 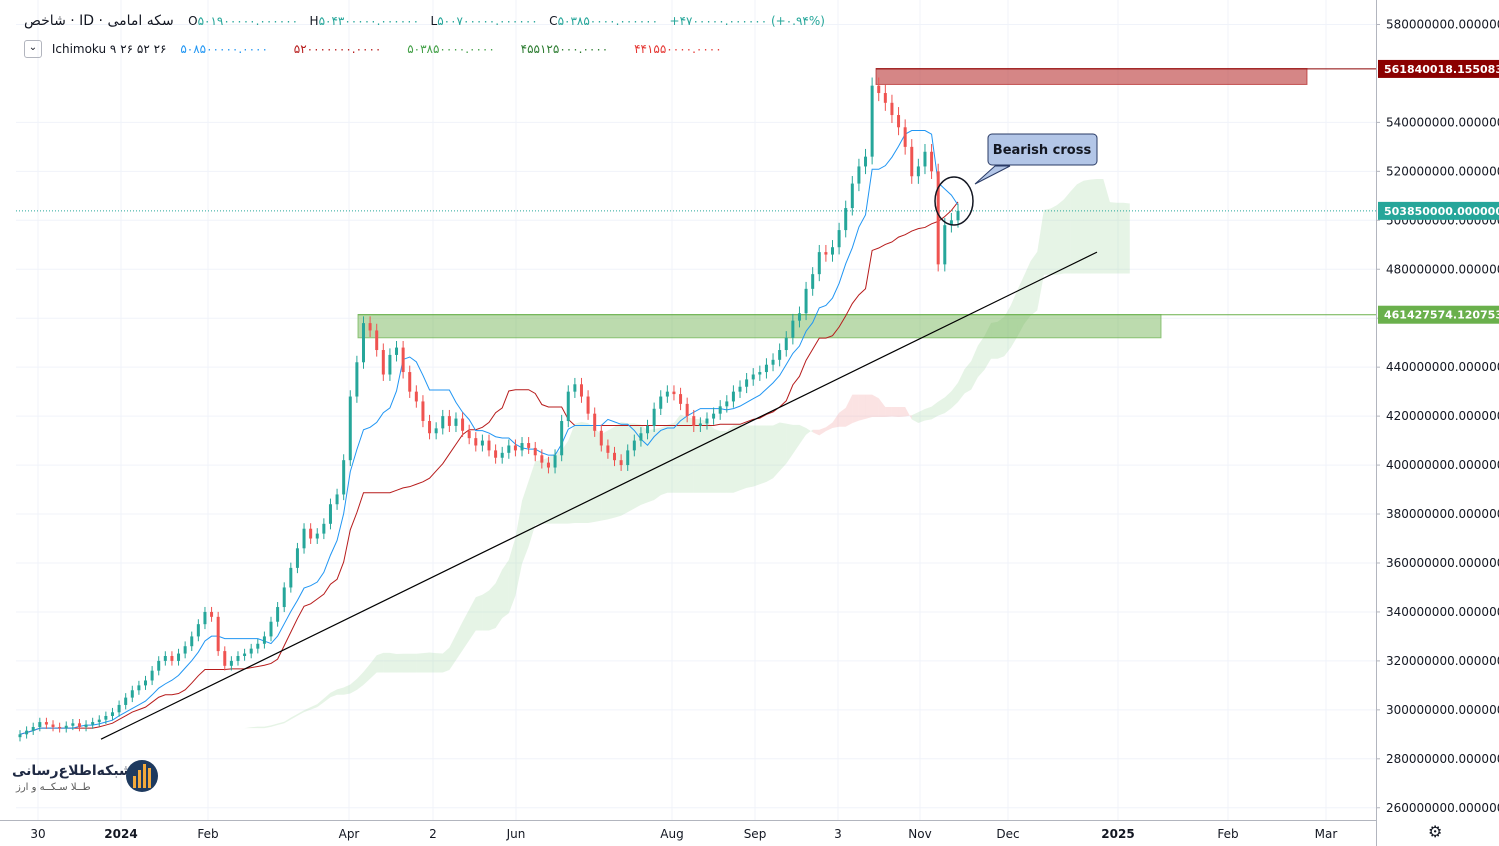 What do you see at coordinates (1435, 831) in the screenshot?
I see `gear-icon: ⚙` at bounding box center [1435, 831].